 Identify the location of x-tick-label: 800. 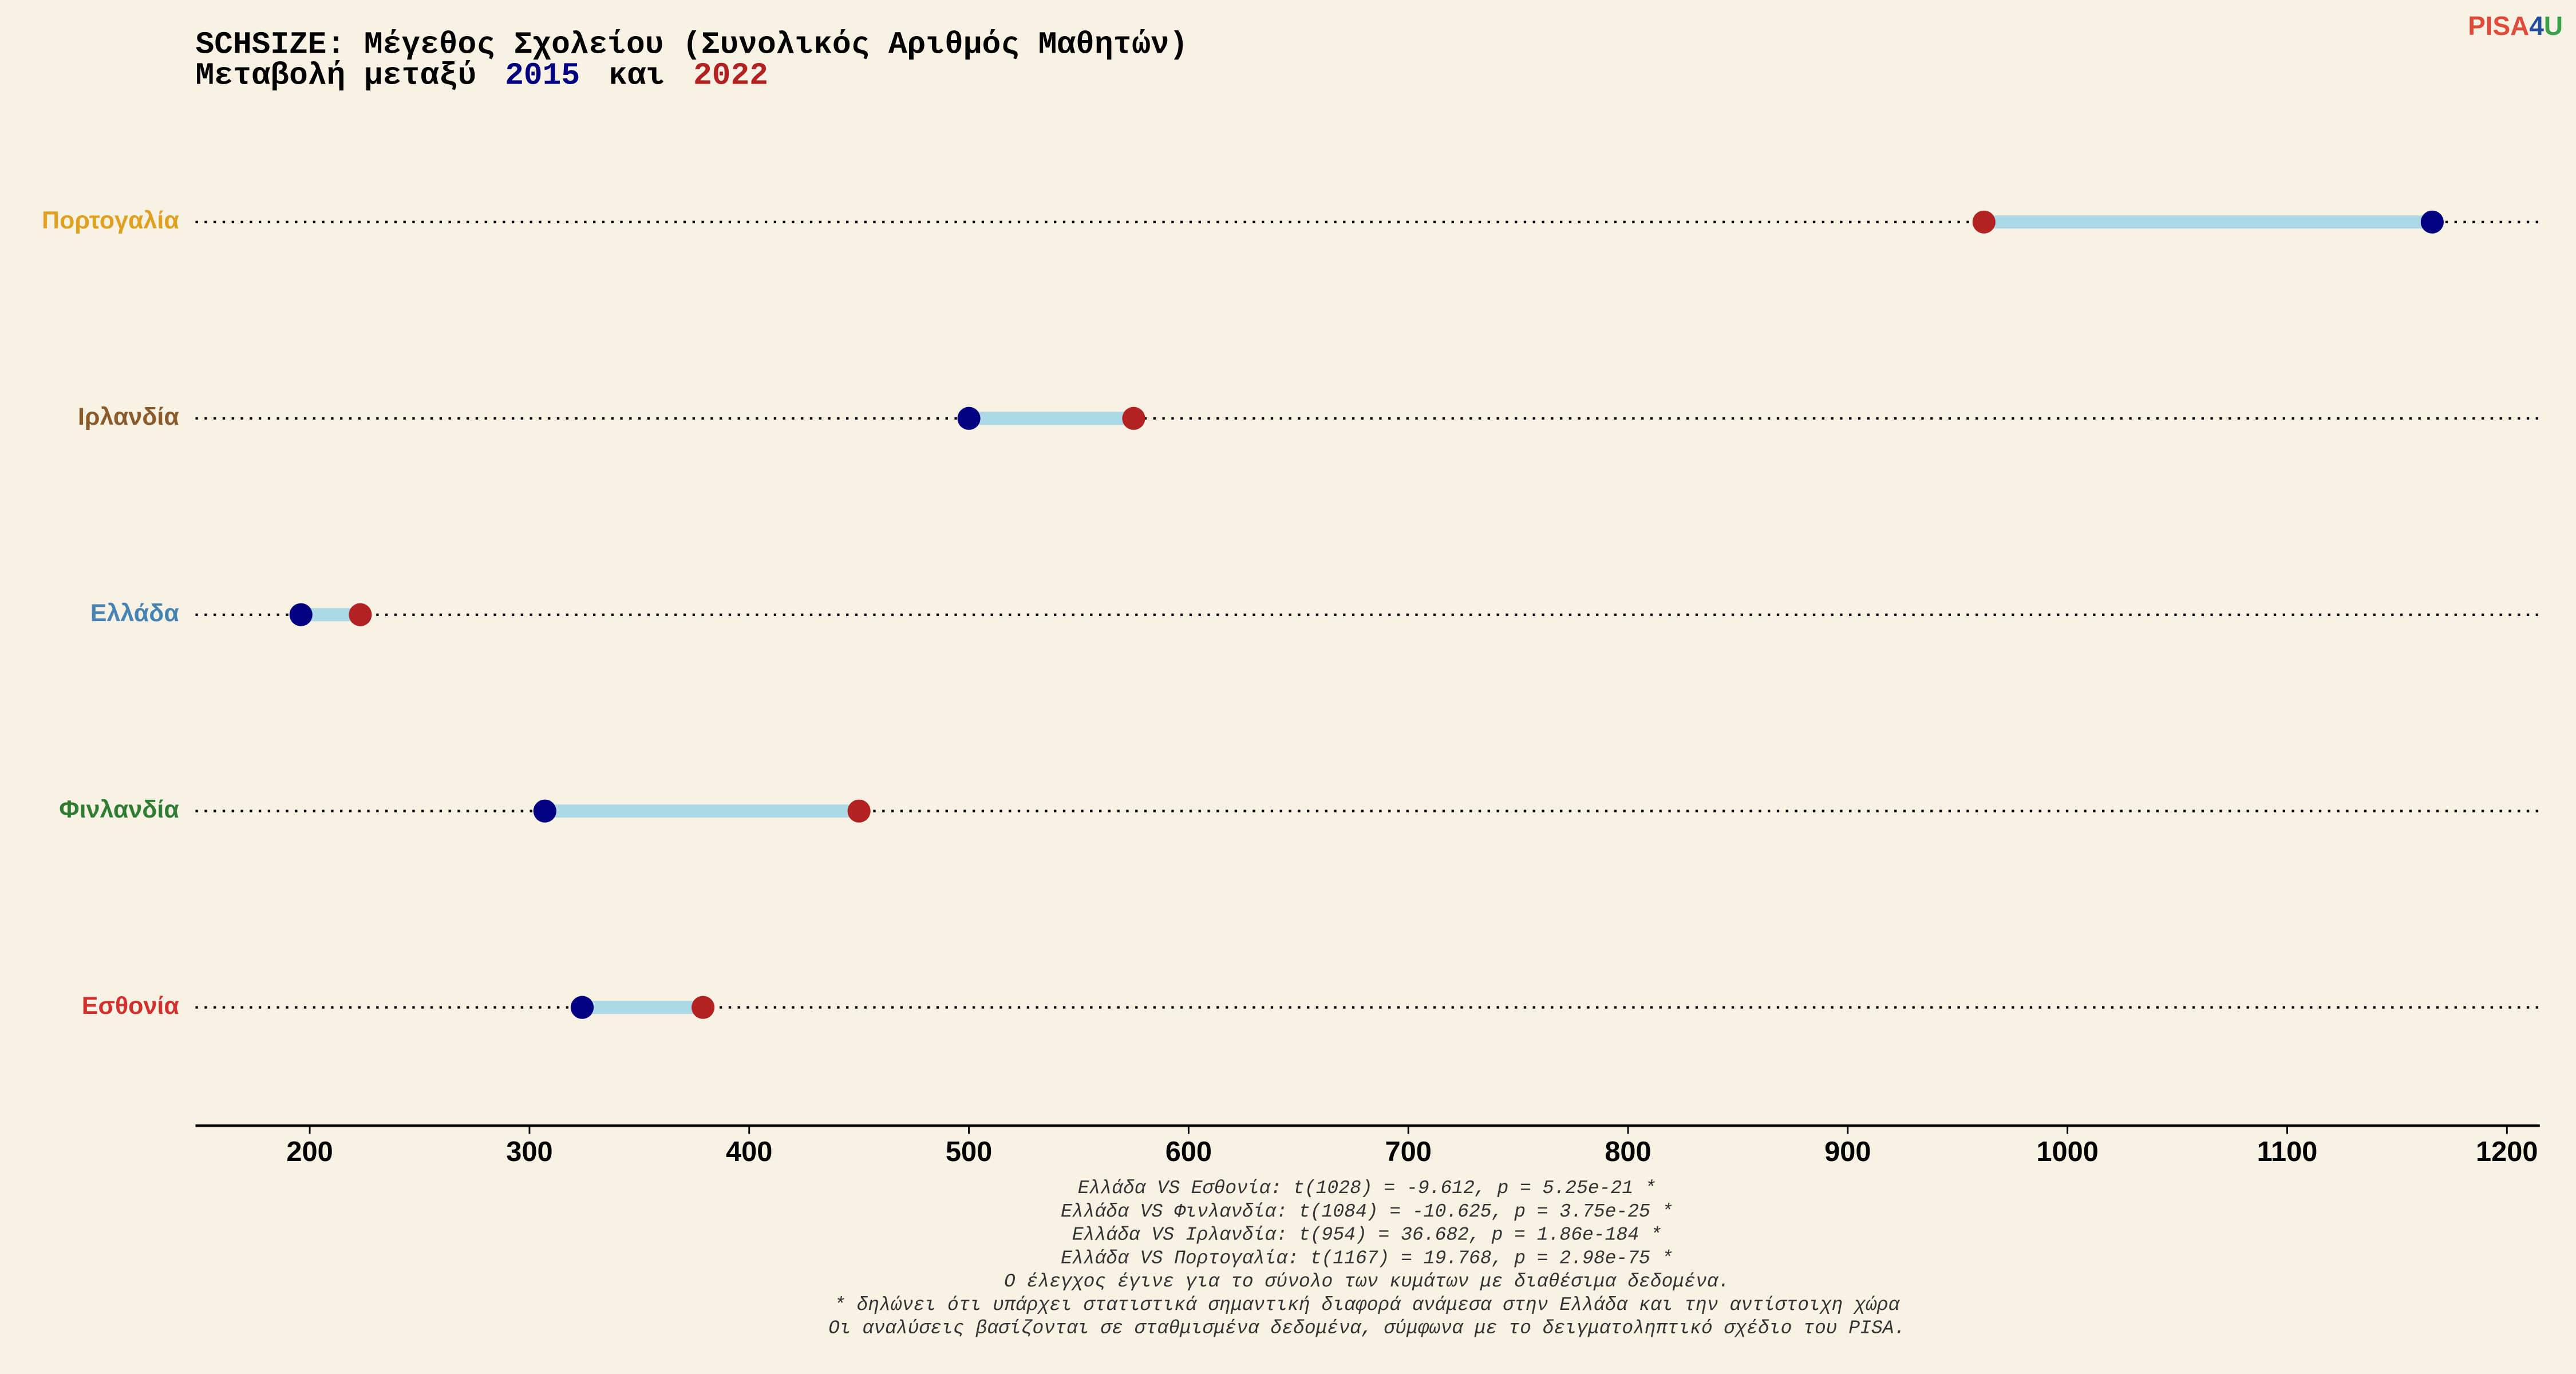
(1628, 1151).